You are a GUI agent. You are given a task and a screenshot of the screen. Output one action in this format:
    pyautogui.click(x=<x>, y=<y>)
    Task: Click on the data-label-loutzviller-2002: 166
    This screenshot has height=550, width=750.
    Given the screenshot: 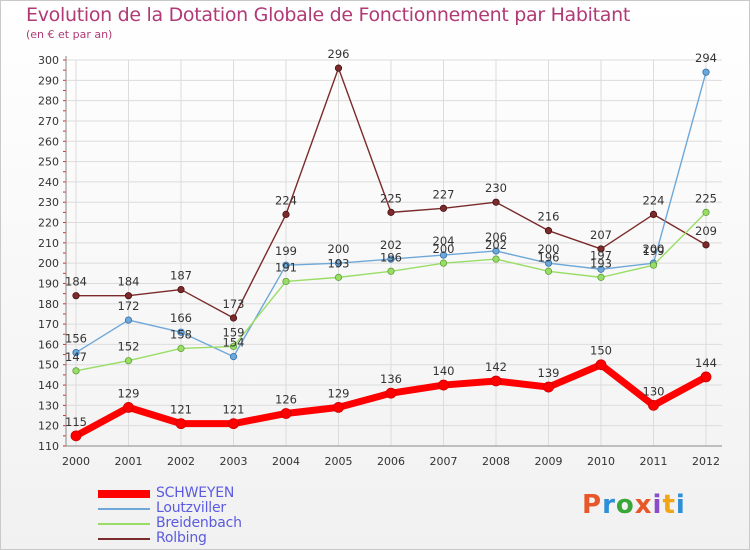 What is the action you would take?
    pyautogui.click(x=181, y=318)
    